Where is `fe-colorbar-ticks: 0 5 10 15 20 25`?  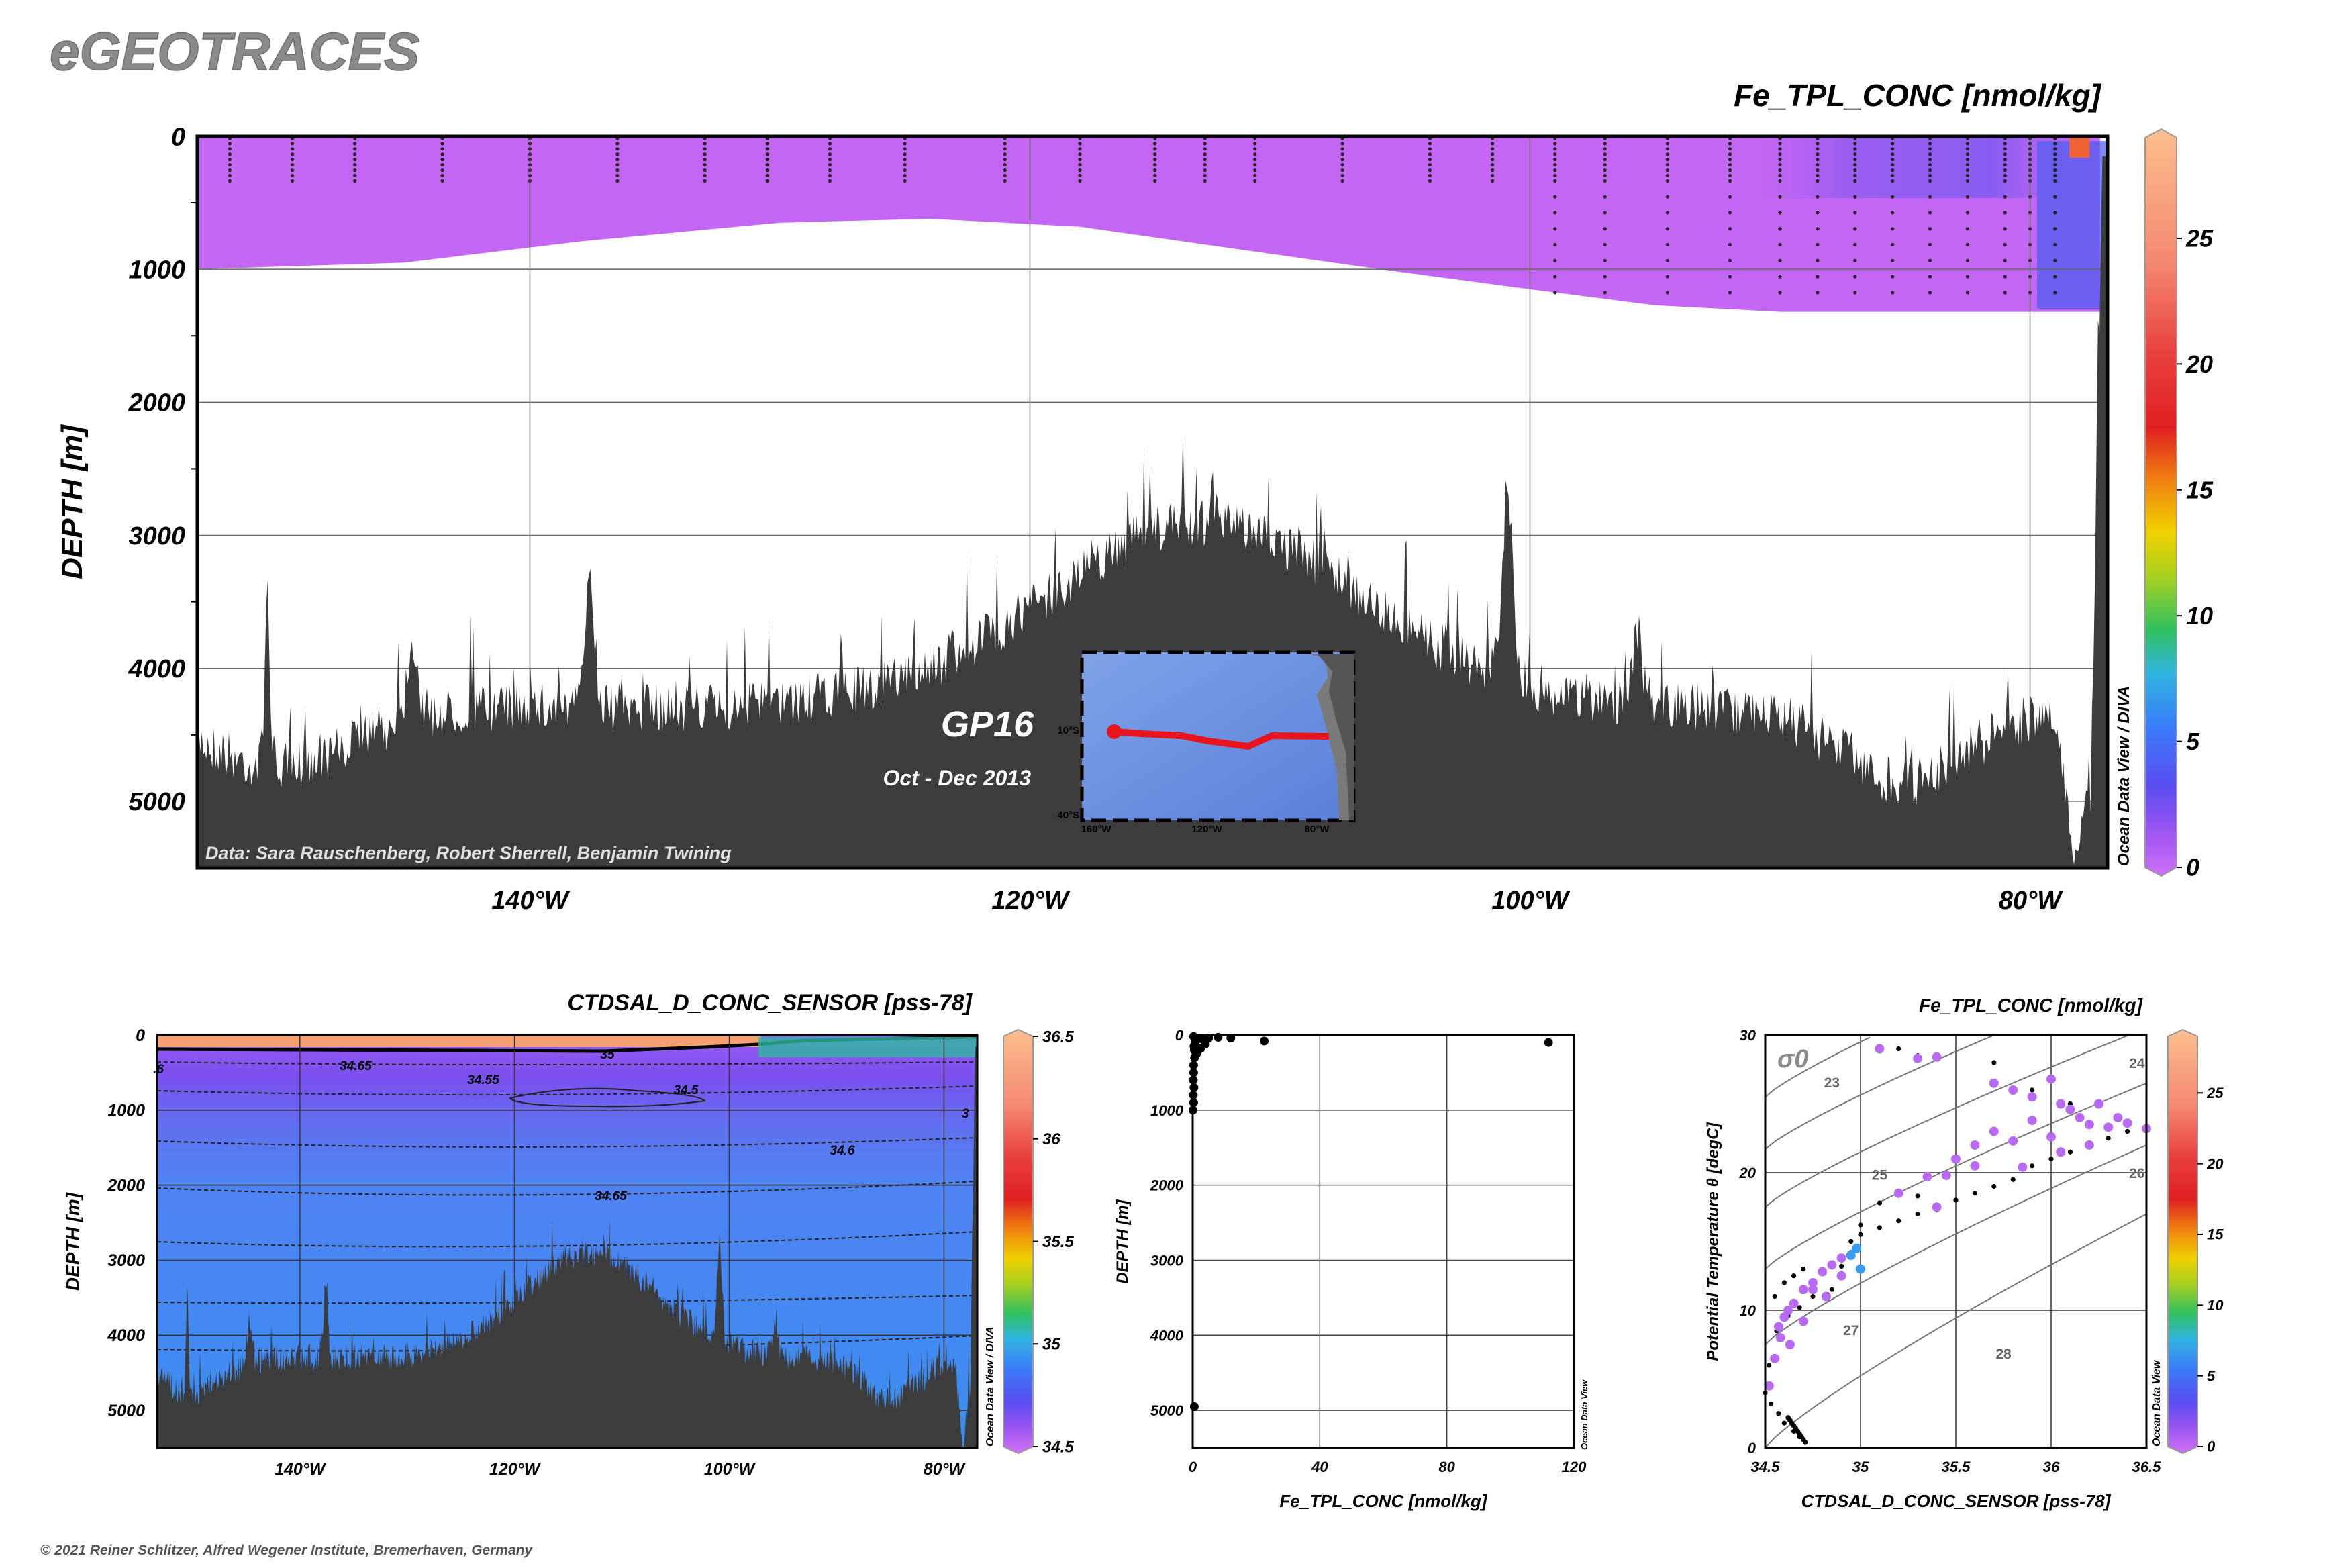 fe-colorbar-ticks: 0 5 10 15 20 25 is located at coordinates (2195, 553).